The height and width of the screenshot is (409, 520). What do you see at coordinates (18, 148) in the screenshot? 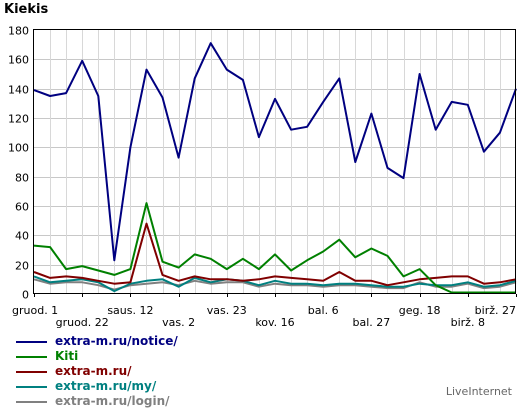
I see `y-tick-label: 100` at bounding box center [18, 148].